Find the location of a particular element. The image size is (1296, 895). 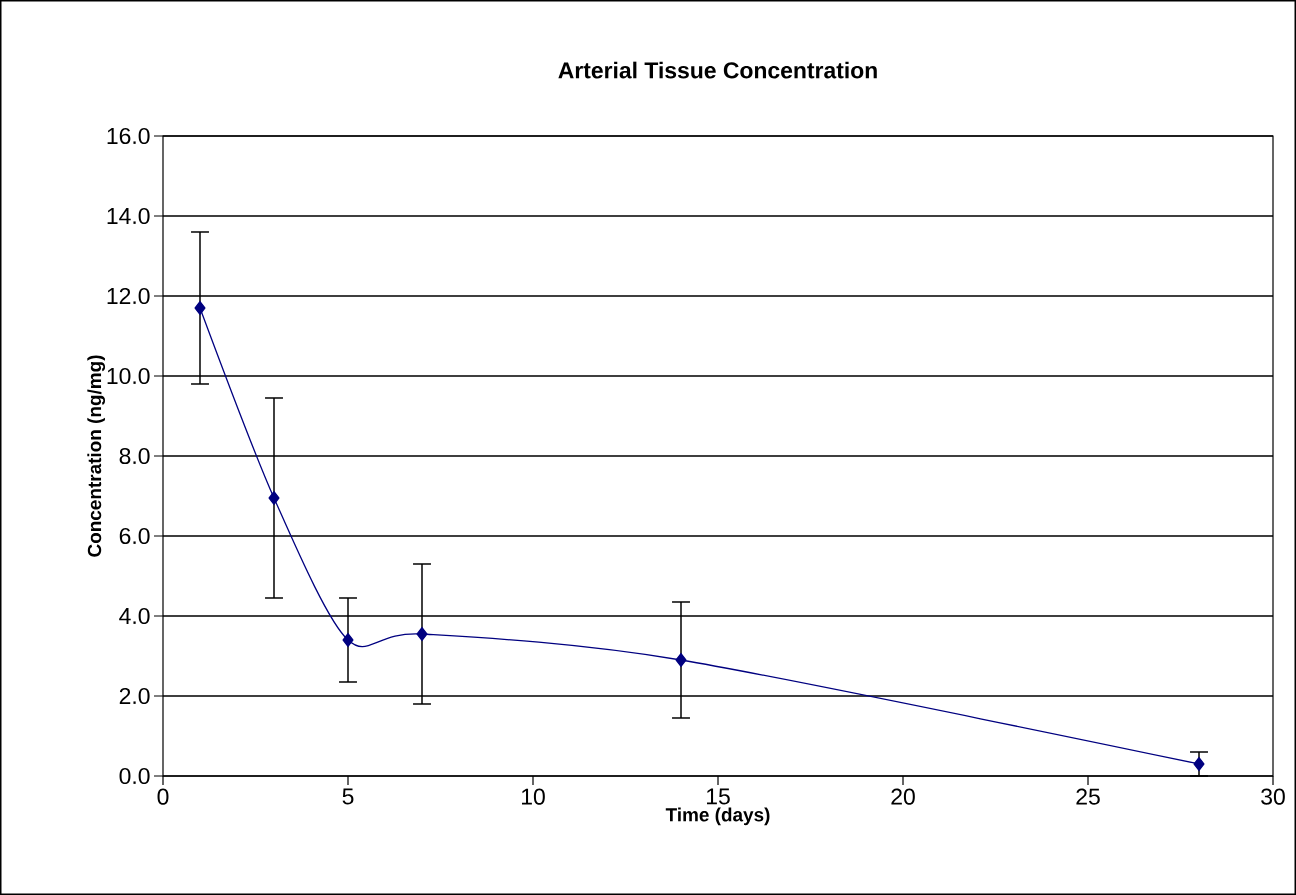

x-tick-label: 20 is located at coordinates (903, 796).